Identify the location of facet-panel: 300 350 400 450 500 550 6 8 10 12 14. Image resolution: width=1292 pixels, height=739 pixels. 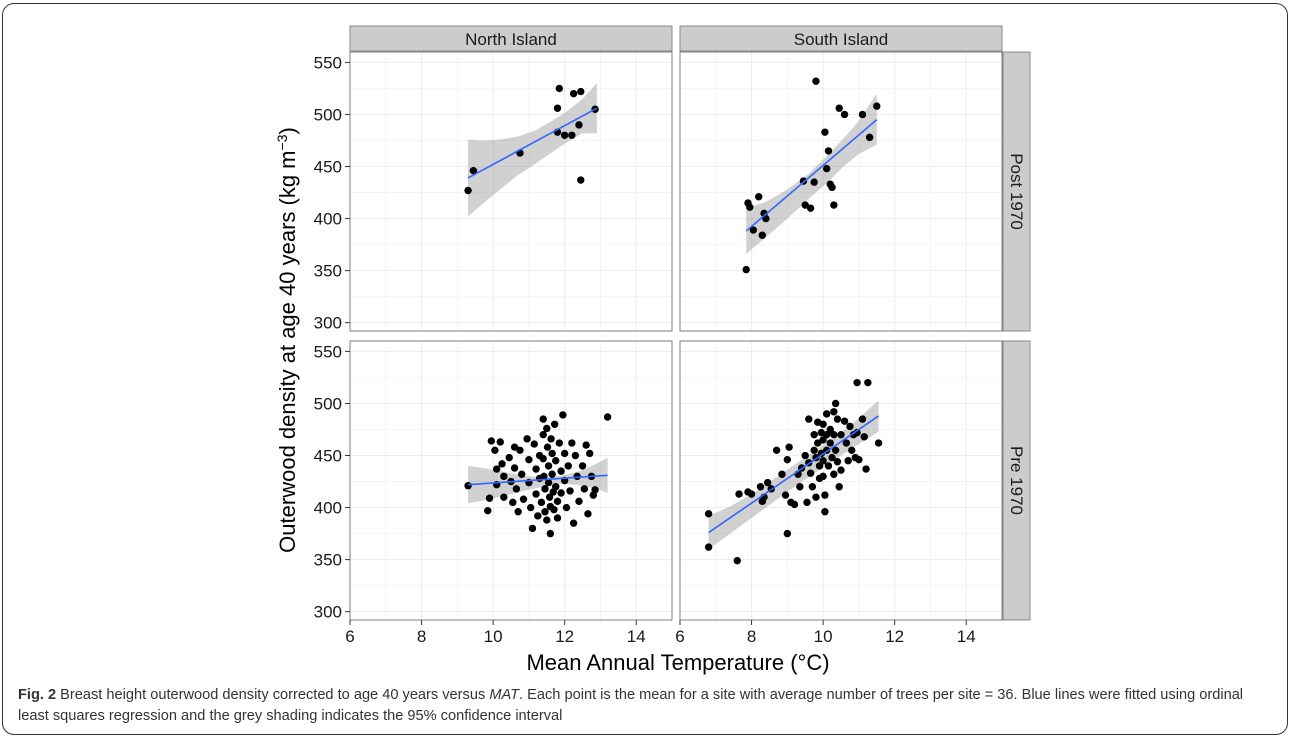
(493, 493).